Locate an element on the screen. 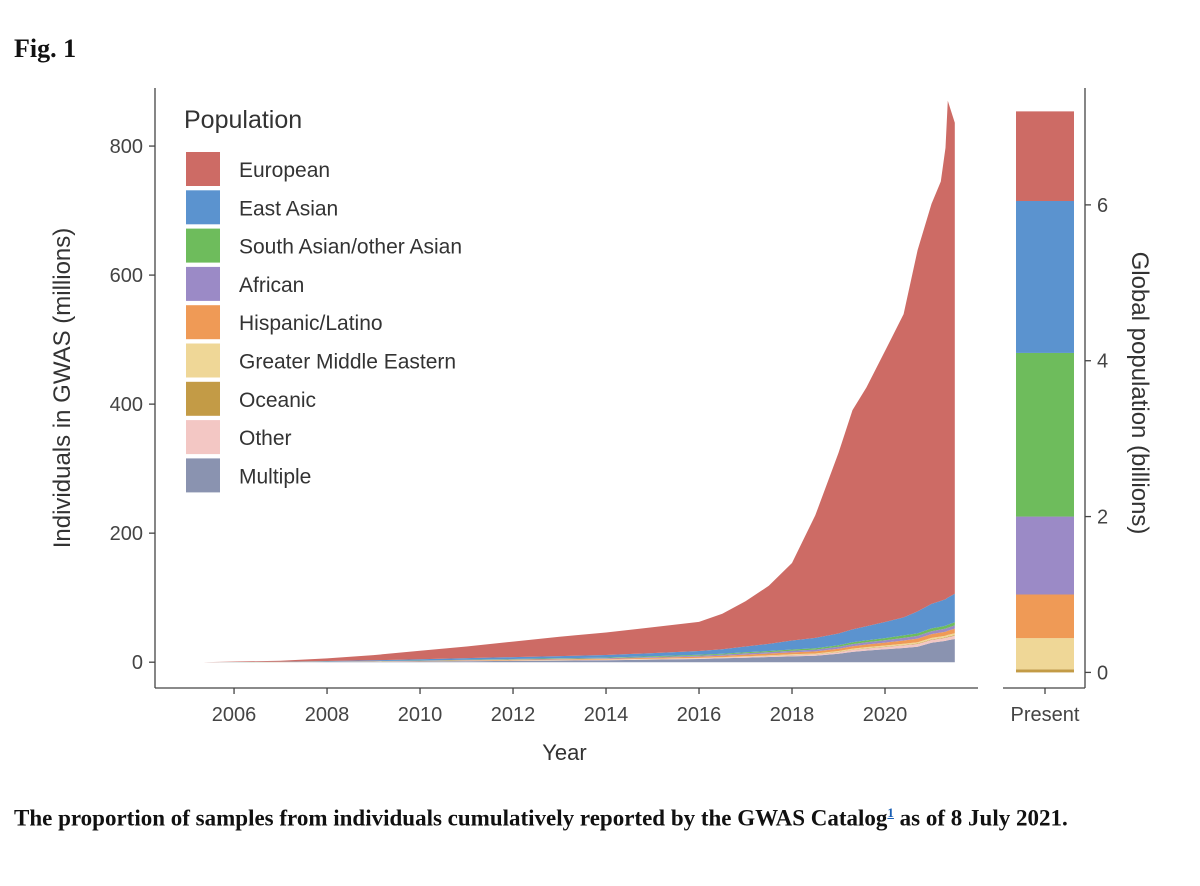 Image resolution: width=1200 pixels, height=886 pixels. side-y-tick-label: 2 is located at coordinates (1102, 518).